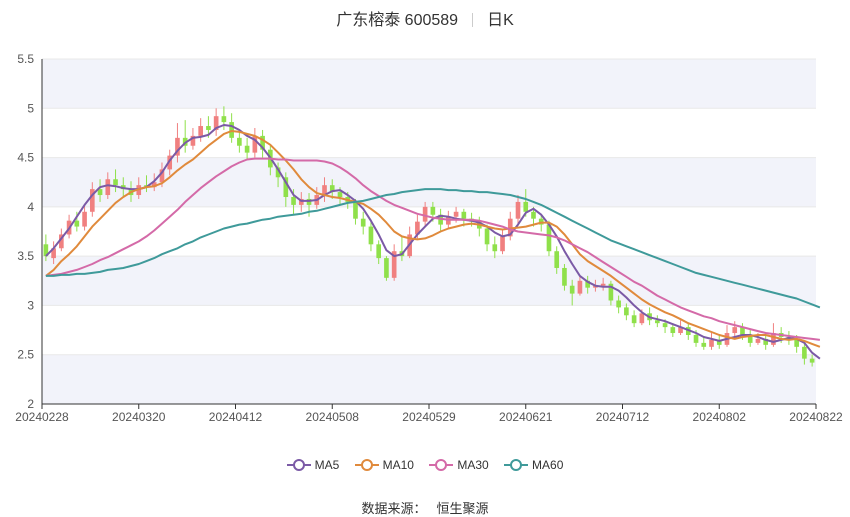  I want to click on source-label: 数据来源：, so click(394, 508).